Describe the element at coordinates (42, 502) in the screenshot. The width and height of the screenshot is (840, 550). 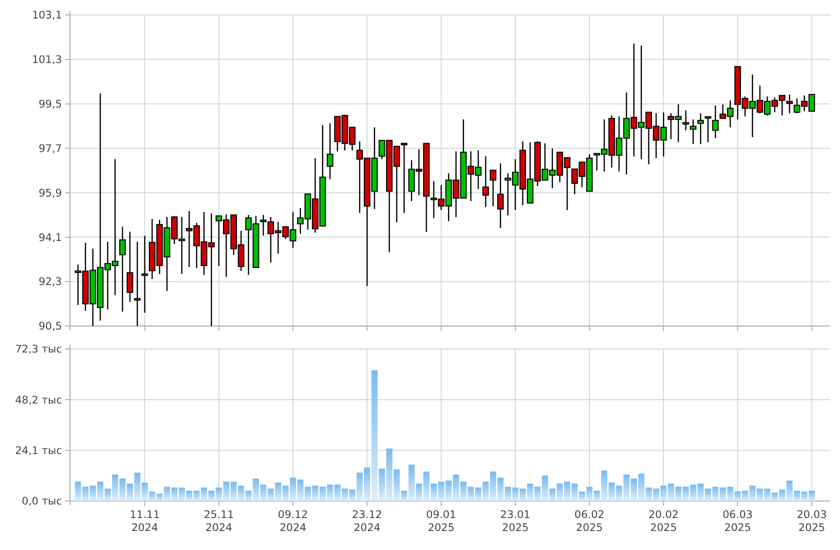
I see `y-tick-label: 0,0 тыс` at that location.